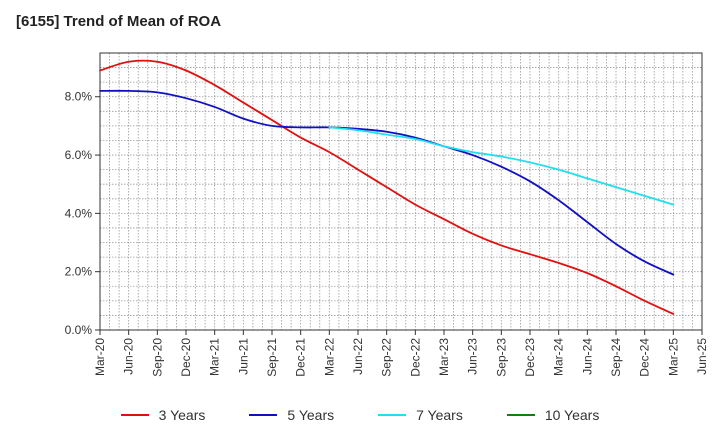 The image size is (720, 440). What do you see at coordinates (530, 357) in the screenshot?
I see `x-tick-label: Dec-23` at bounding box center [530, 357].